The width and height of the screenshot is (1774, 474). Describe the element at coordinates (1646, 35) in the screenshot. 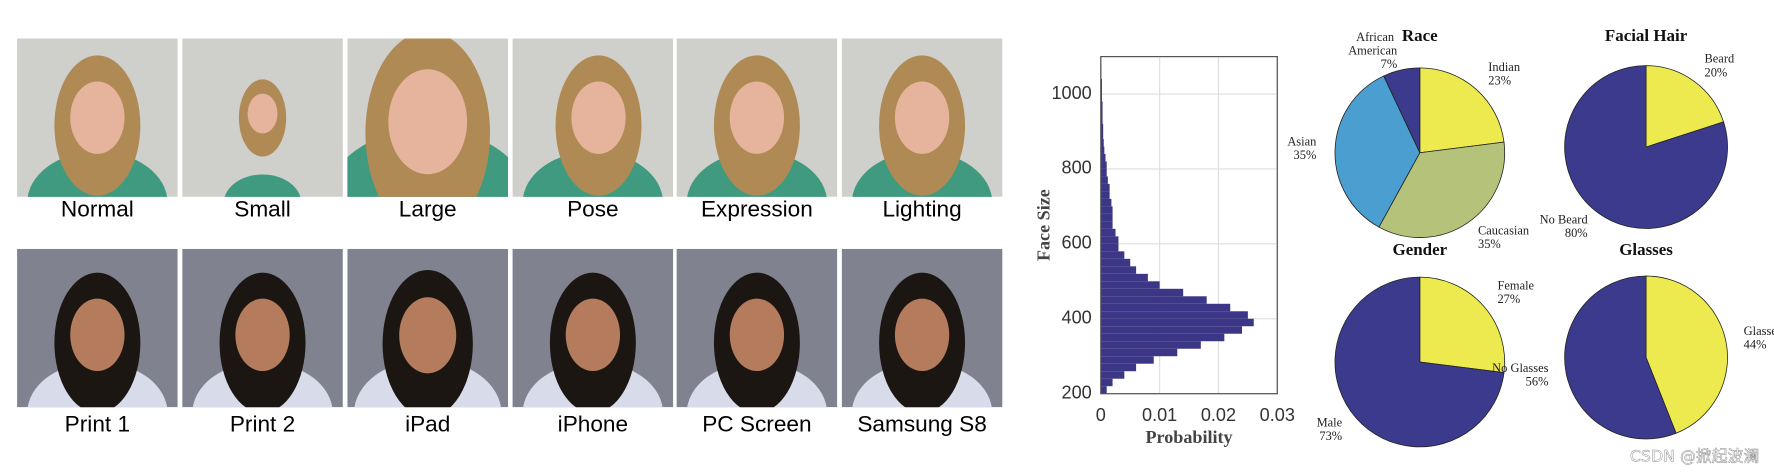

I see `pie-title: Facial Hair` at that location.